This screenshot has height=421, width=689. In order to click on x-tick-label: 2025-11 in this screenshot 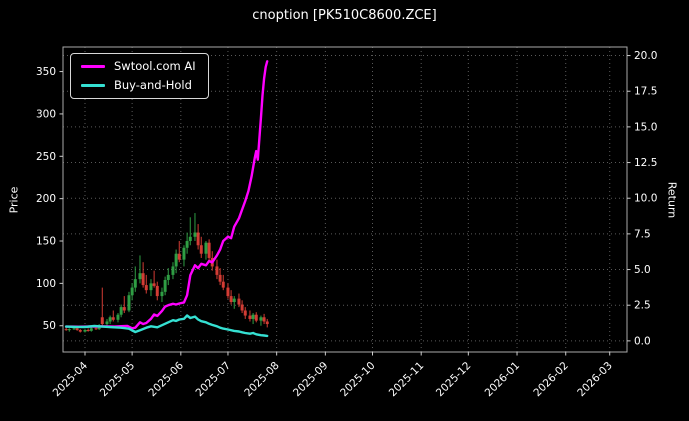, I will do `click(407, 380)`.